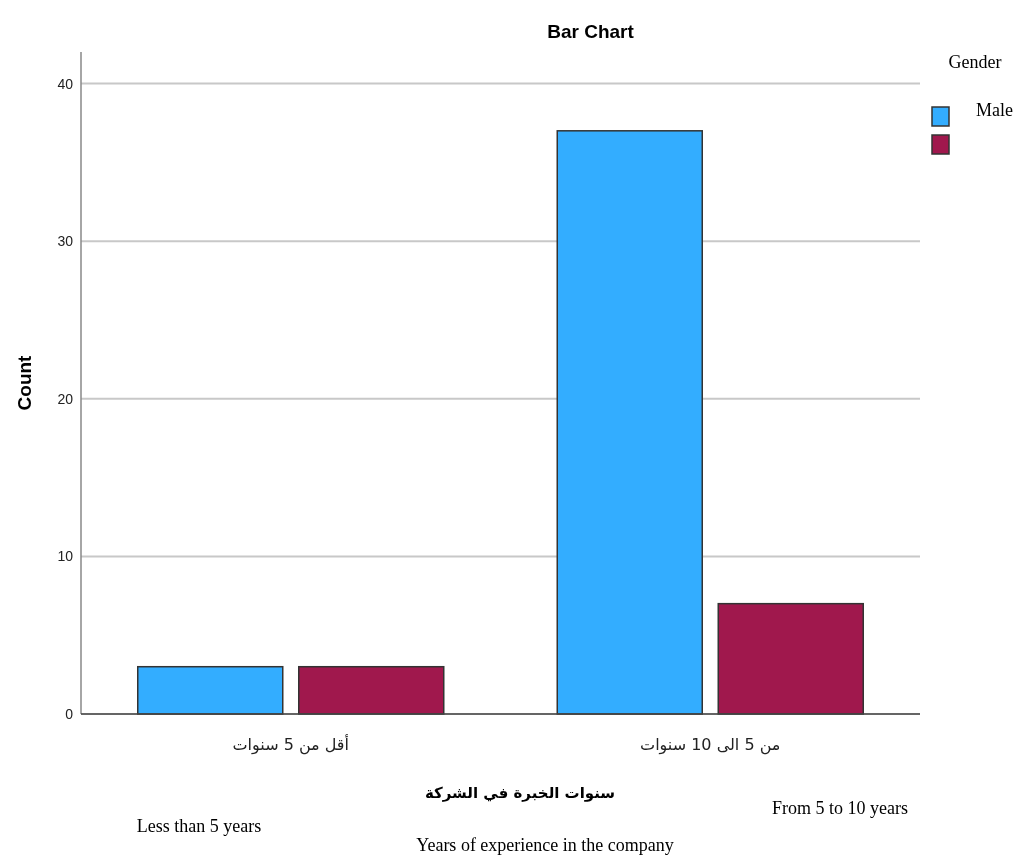  I want to click on y-tick-label: 10, so click(65, 556).